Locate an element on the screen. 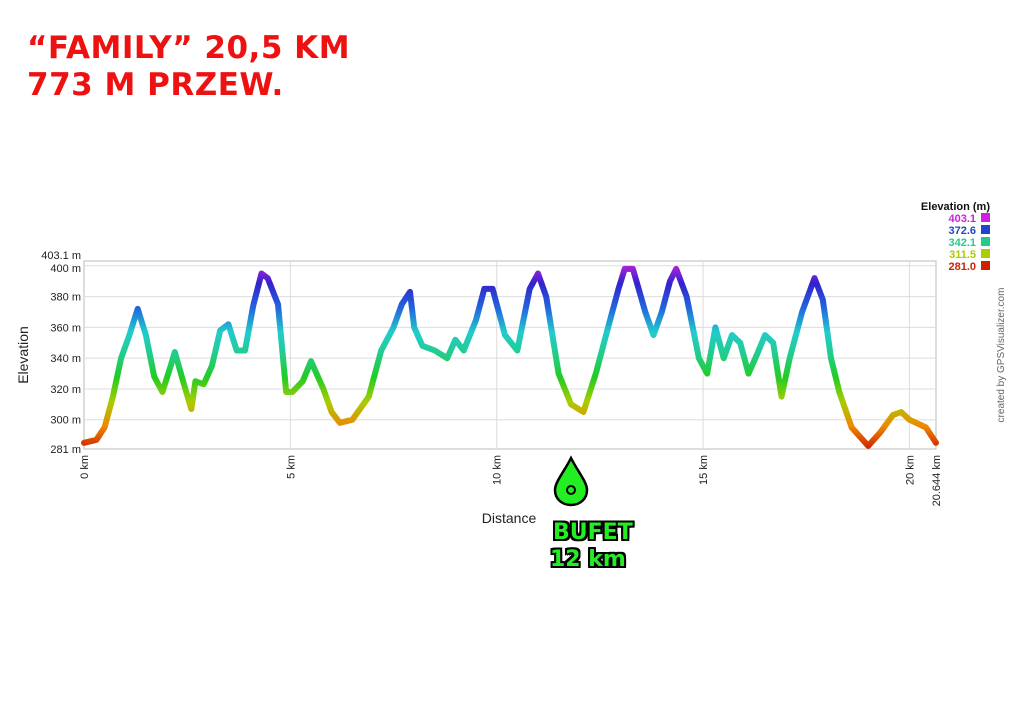 Image resolution: width=1024 pixels, height=723 pixels. bufet-label: BUFET is located at coordinates (593, 532).